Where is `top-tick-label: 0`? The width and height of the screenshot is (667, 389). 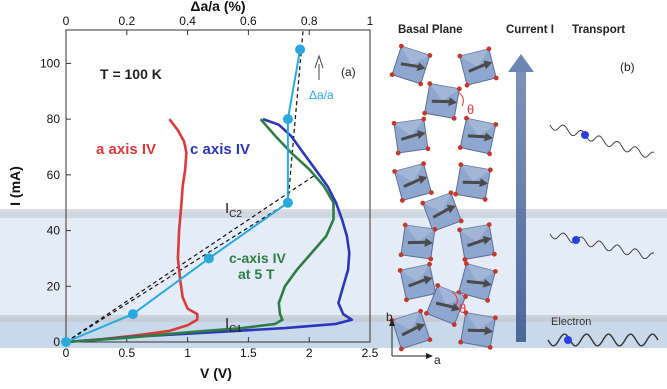
top-tick-label: 0 is located at coordinates (66, 21).